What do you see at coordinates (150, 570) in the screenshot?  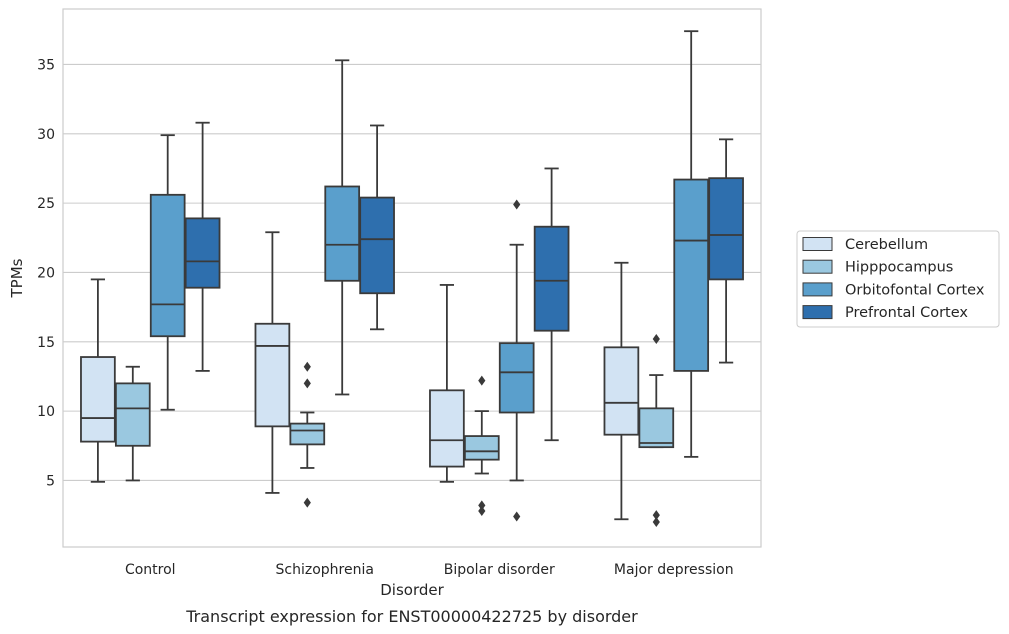 I see `x-tick-label: Control` at bounding box center [150, 570].